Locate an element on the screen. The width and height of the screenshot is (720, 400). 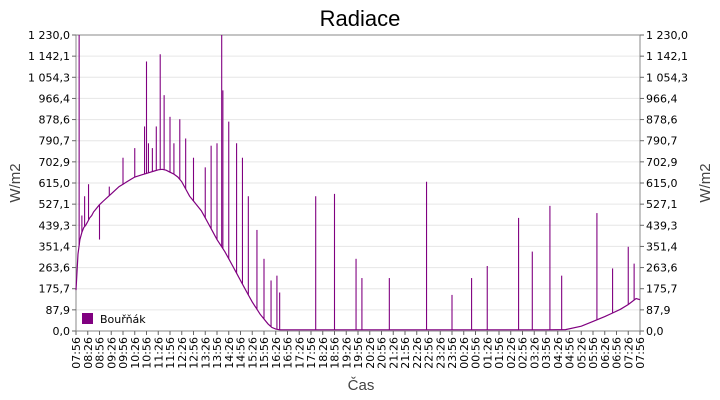
x-tick-label: 13:26 is located at coordinates (205, 353).